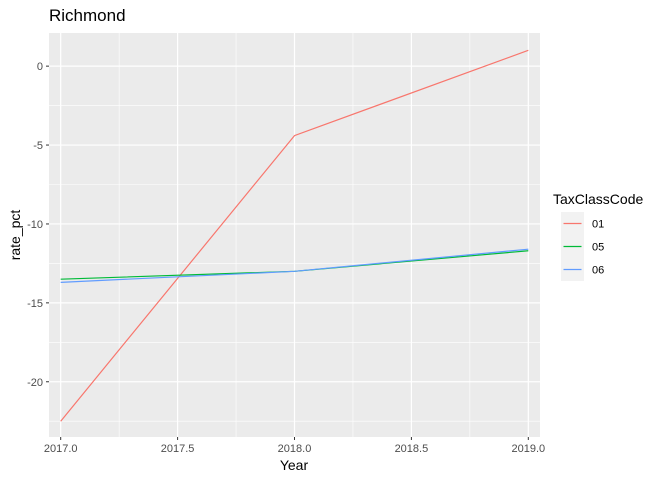  What do you see at coordinates (598, 236) in the screenshot?
I see `legend: TaxClassCode 01 05 06` at bounding box center [598, 236].